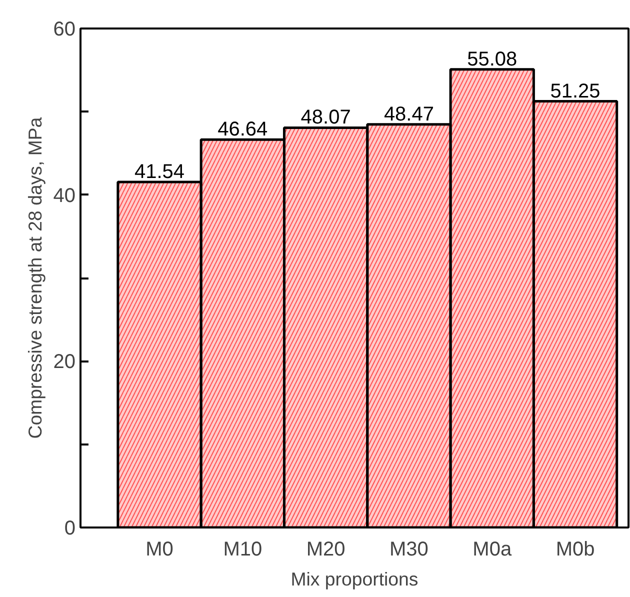 The height and width of the screenshot is (597, 630). I want to click on data-label: 48.07, so click(325, 117).